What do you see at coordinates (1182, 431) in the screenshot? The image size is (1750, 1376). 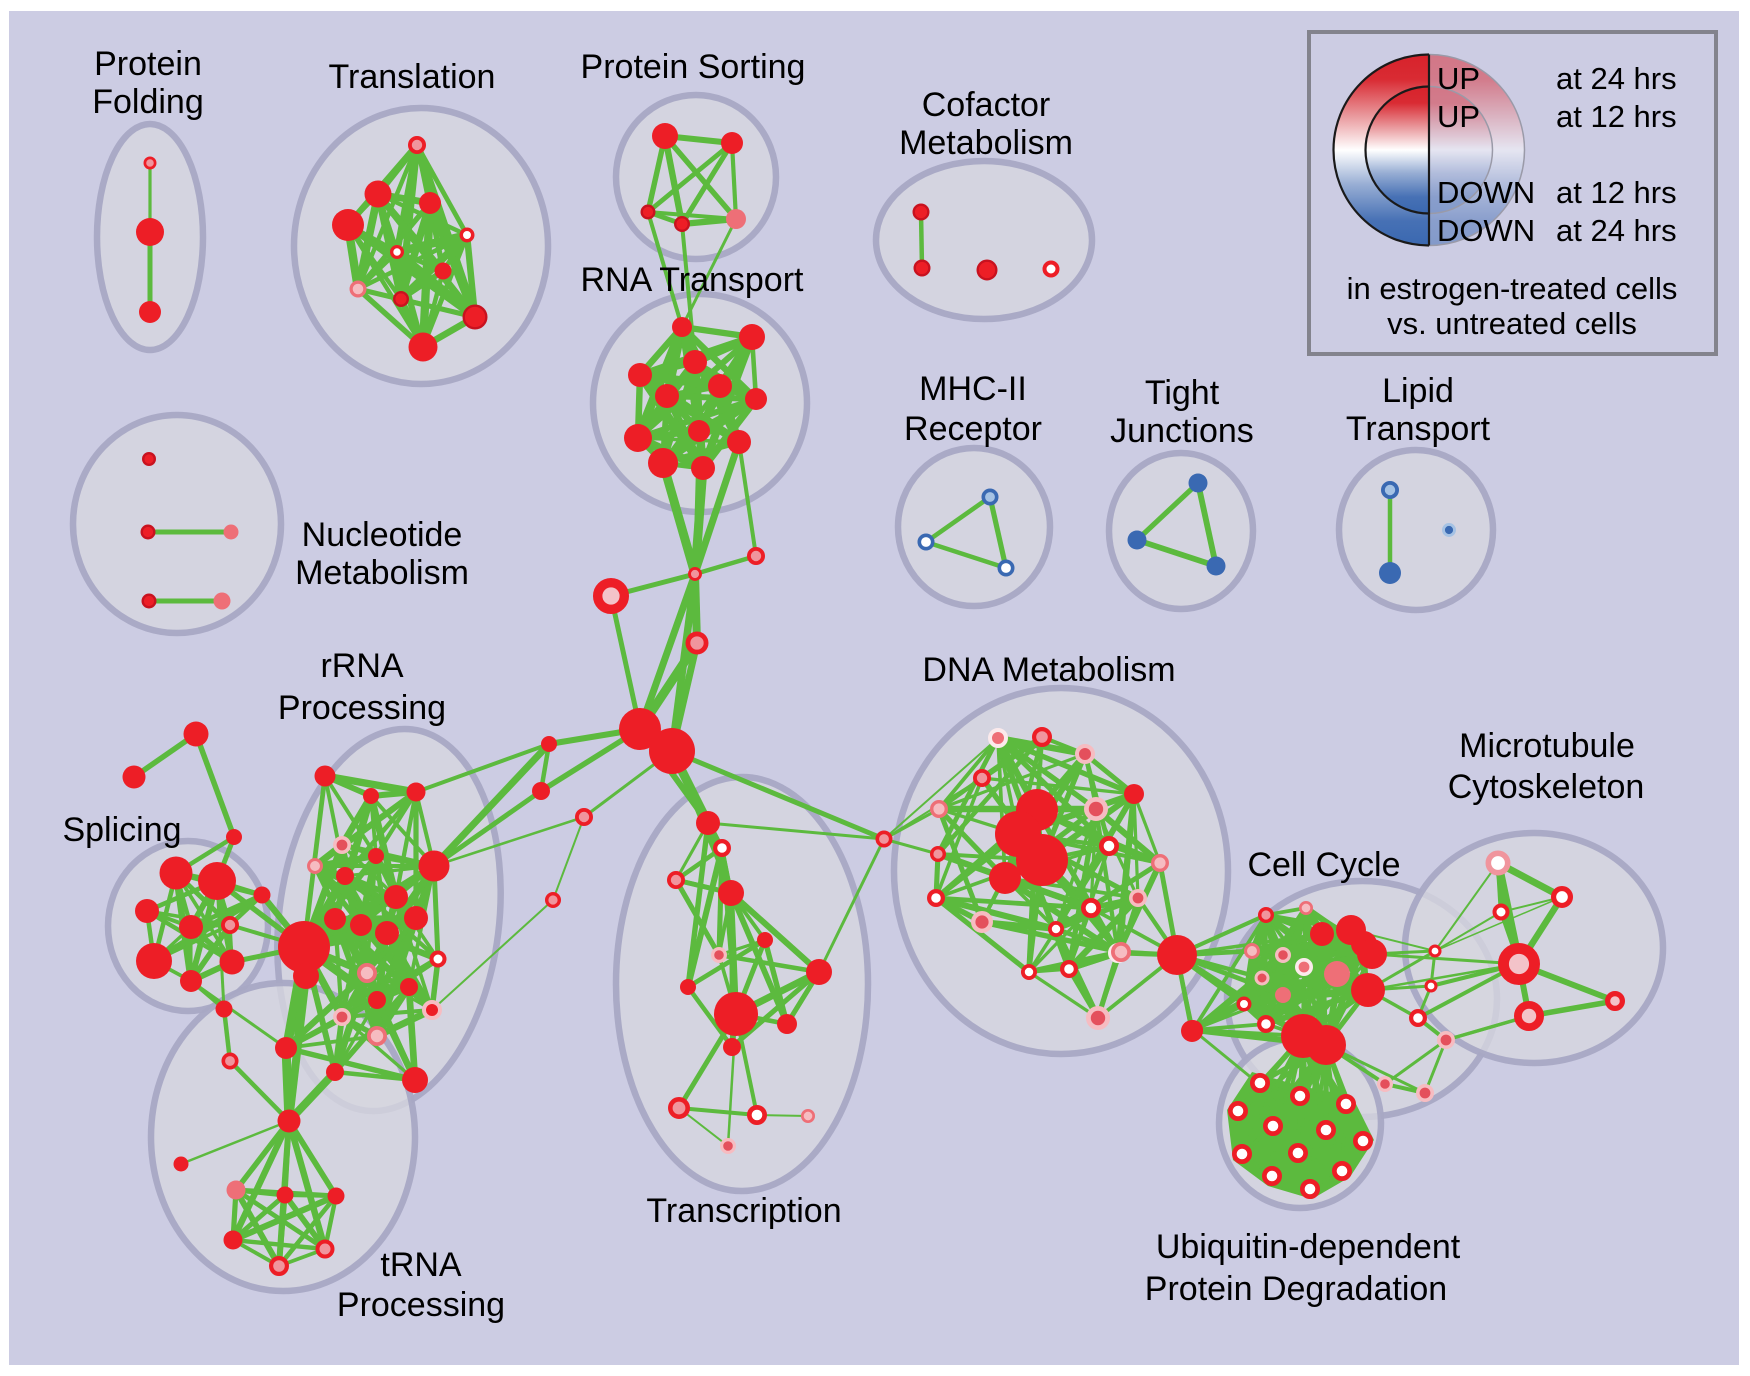 I see `svg-text: Junctions` at bounding box center [1182, 431].